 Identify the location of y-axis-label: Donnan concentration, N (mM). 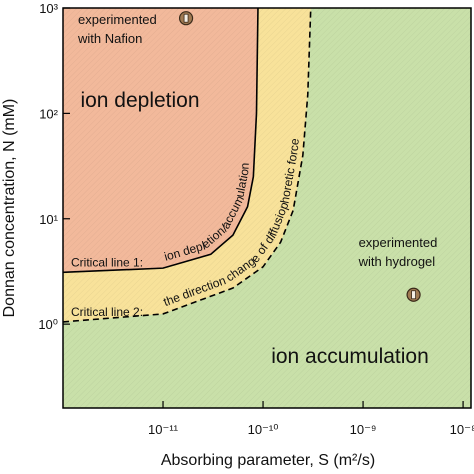
(9, 208).